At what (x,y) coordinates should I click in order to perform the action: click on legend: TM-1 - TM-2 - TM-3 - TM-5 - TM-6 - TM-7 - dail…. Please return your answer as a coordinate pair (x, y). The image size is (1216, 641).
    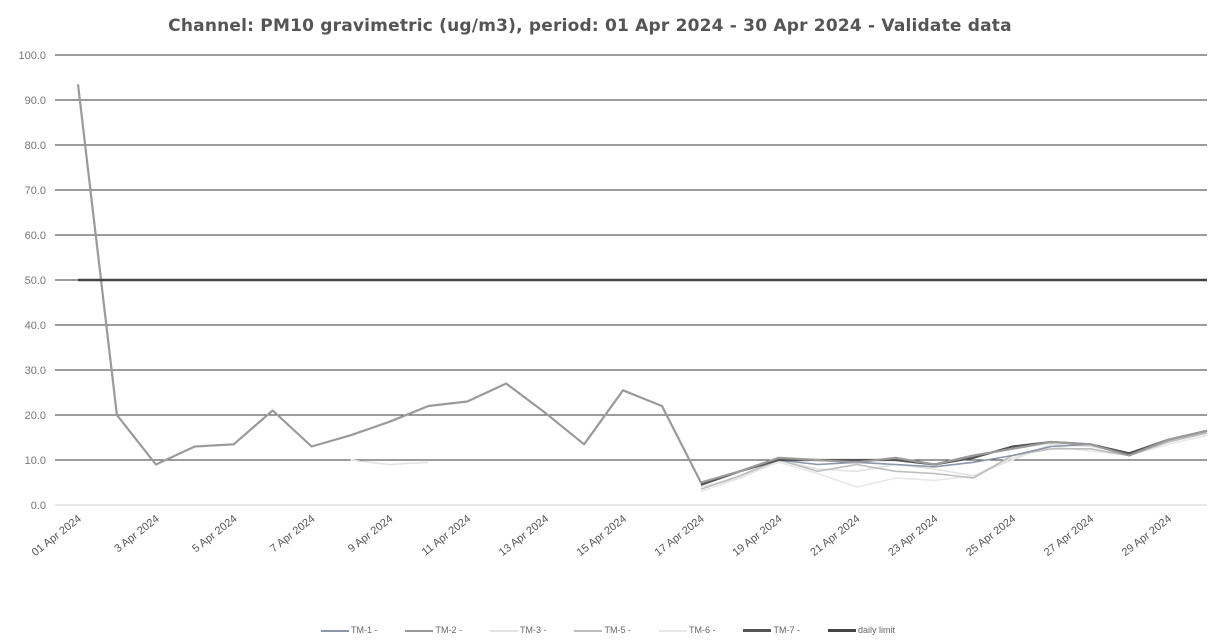
    Looking at the image, I should click on (608, 630).